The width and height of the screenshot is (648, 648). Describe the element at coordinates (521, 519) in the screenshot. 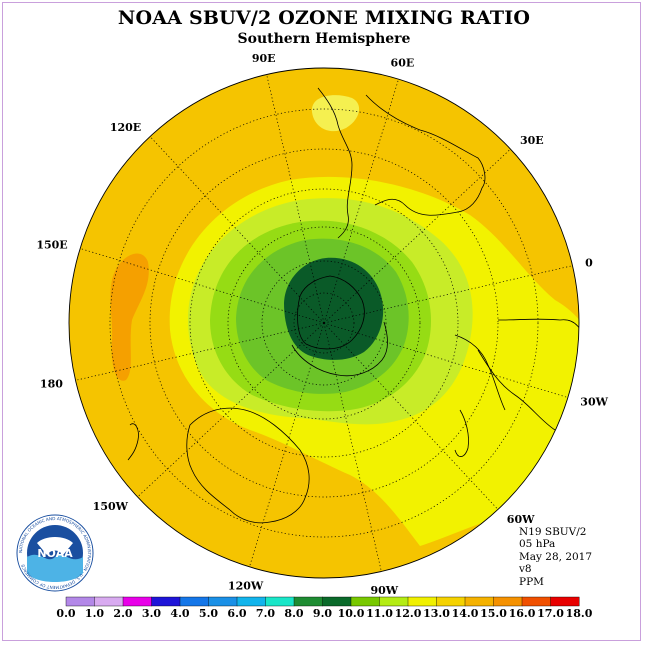

I see `meridian-label-60W: 60W` at that location.